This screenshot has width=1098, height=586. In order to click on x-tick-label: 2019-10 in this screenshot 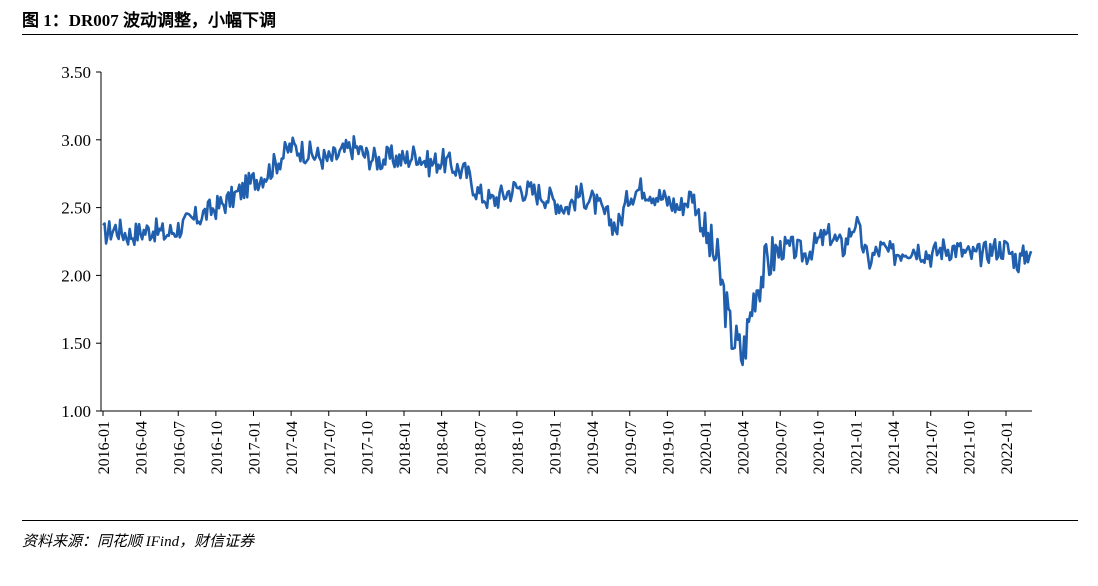, I will do `click(668, 447)`.